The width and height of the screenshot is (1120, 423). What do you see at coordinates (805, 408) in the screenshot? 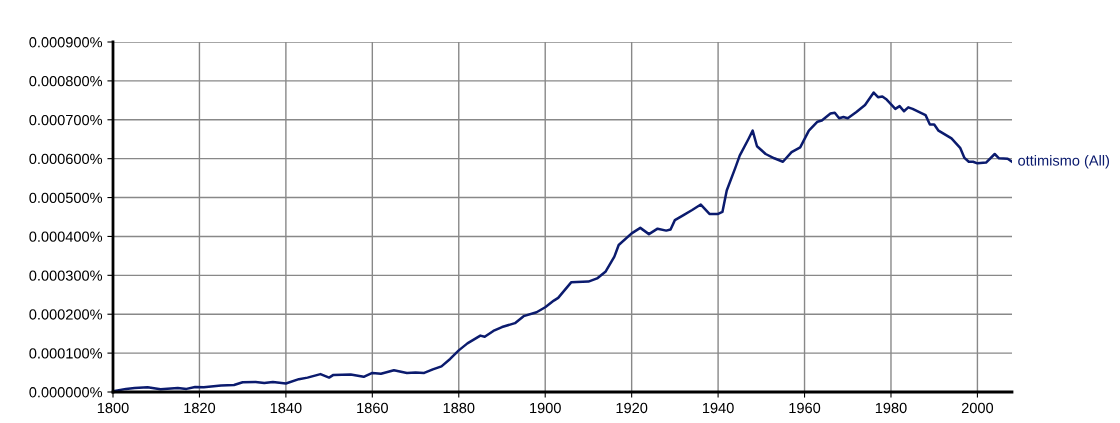
I see `x-tick-label: 1960` at bounding box center [805, 408].